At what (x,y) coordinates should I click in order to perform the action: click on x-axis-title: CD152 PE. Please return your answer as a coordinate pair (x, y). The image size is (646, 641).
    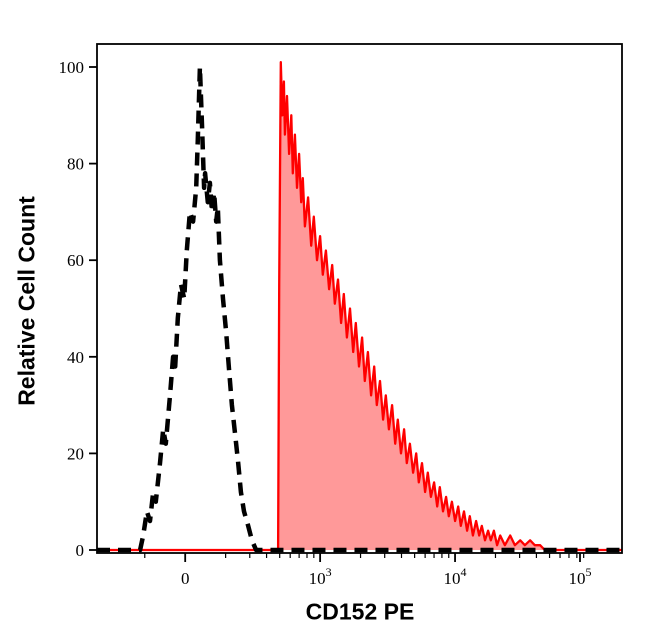
    Looking at the image, I should click on (360, 611).